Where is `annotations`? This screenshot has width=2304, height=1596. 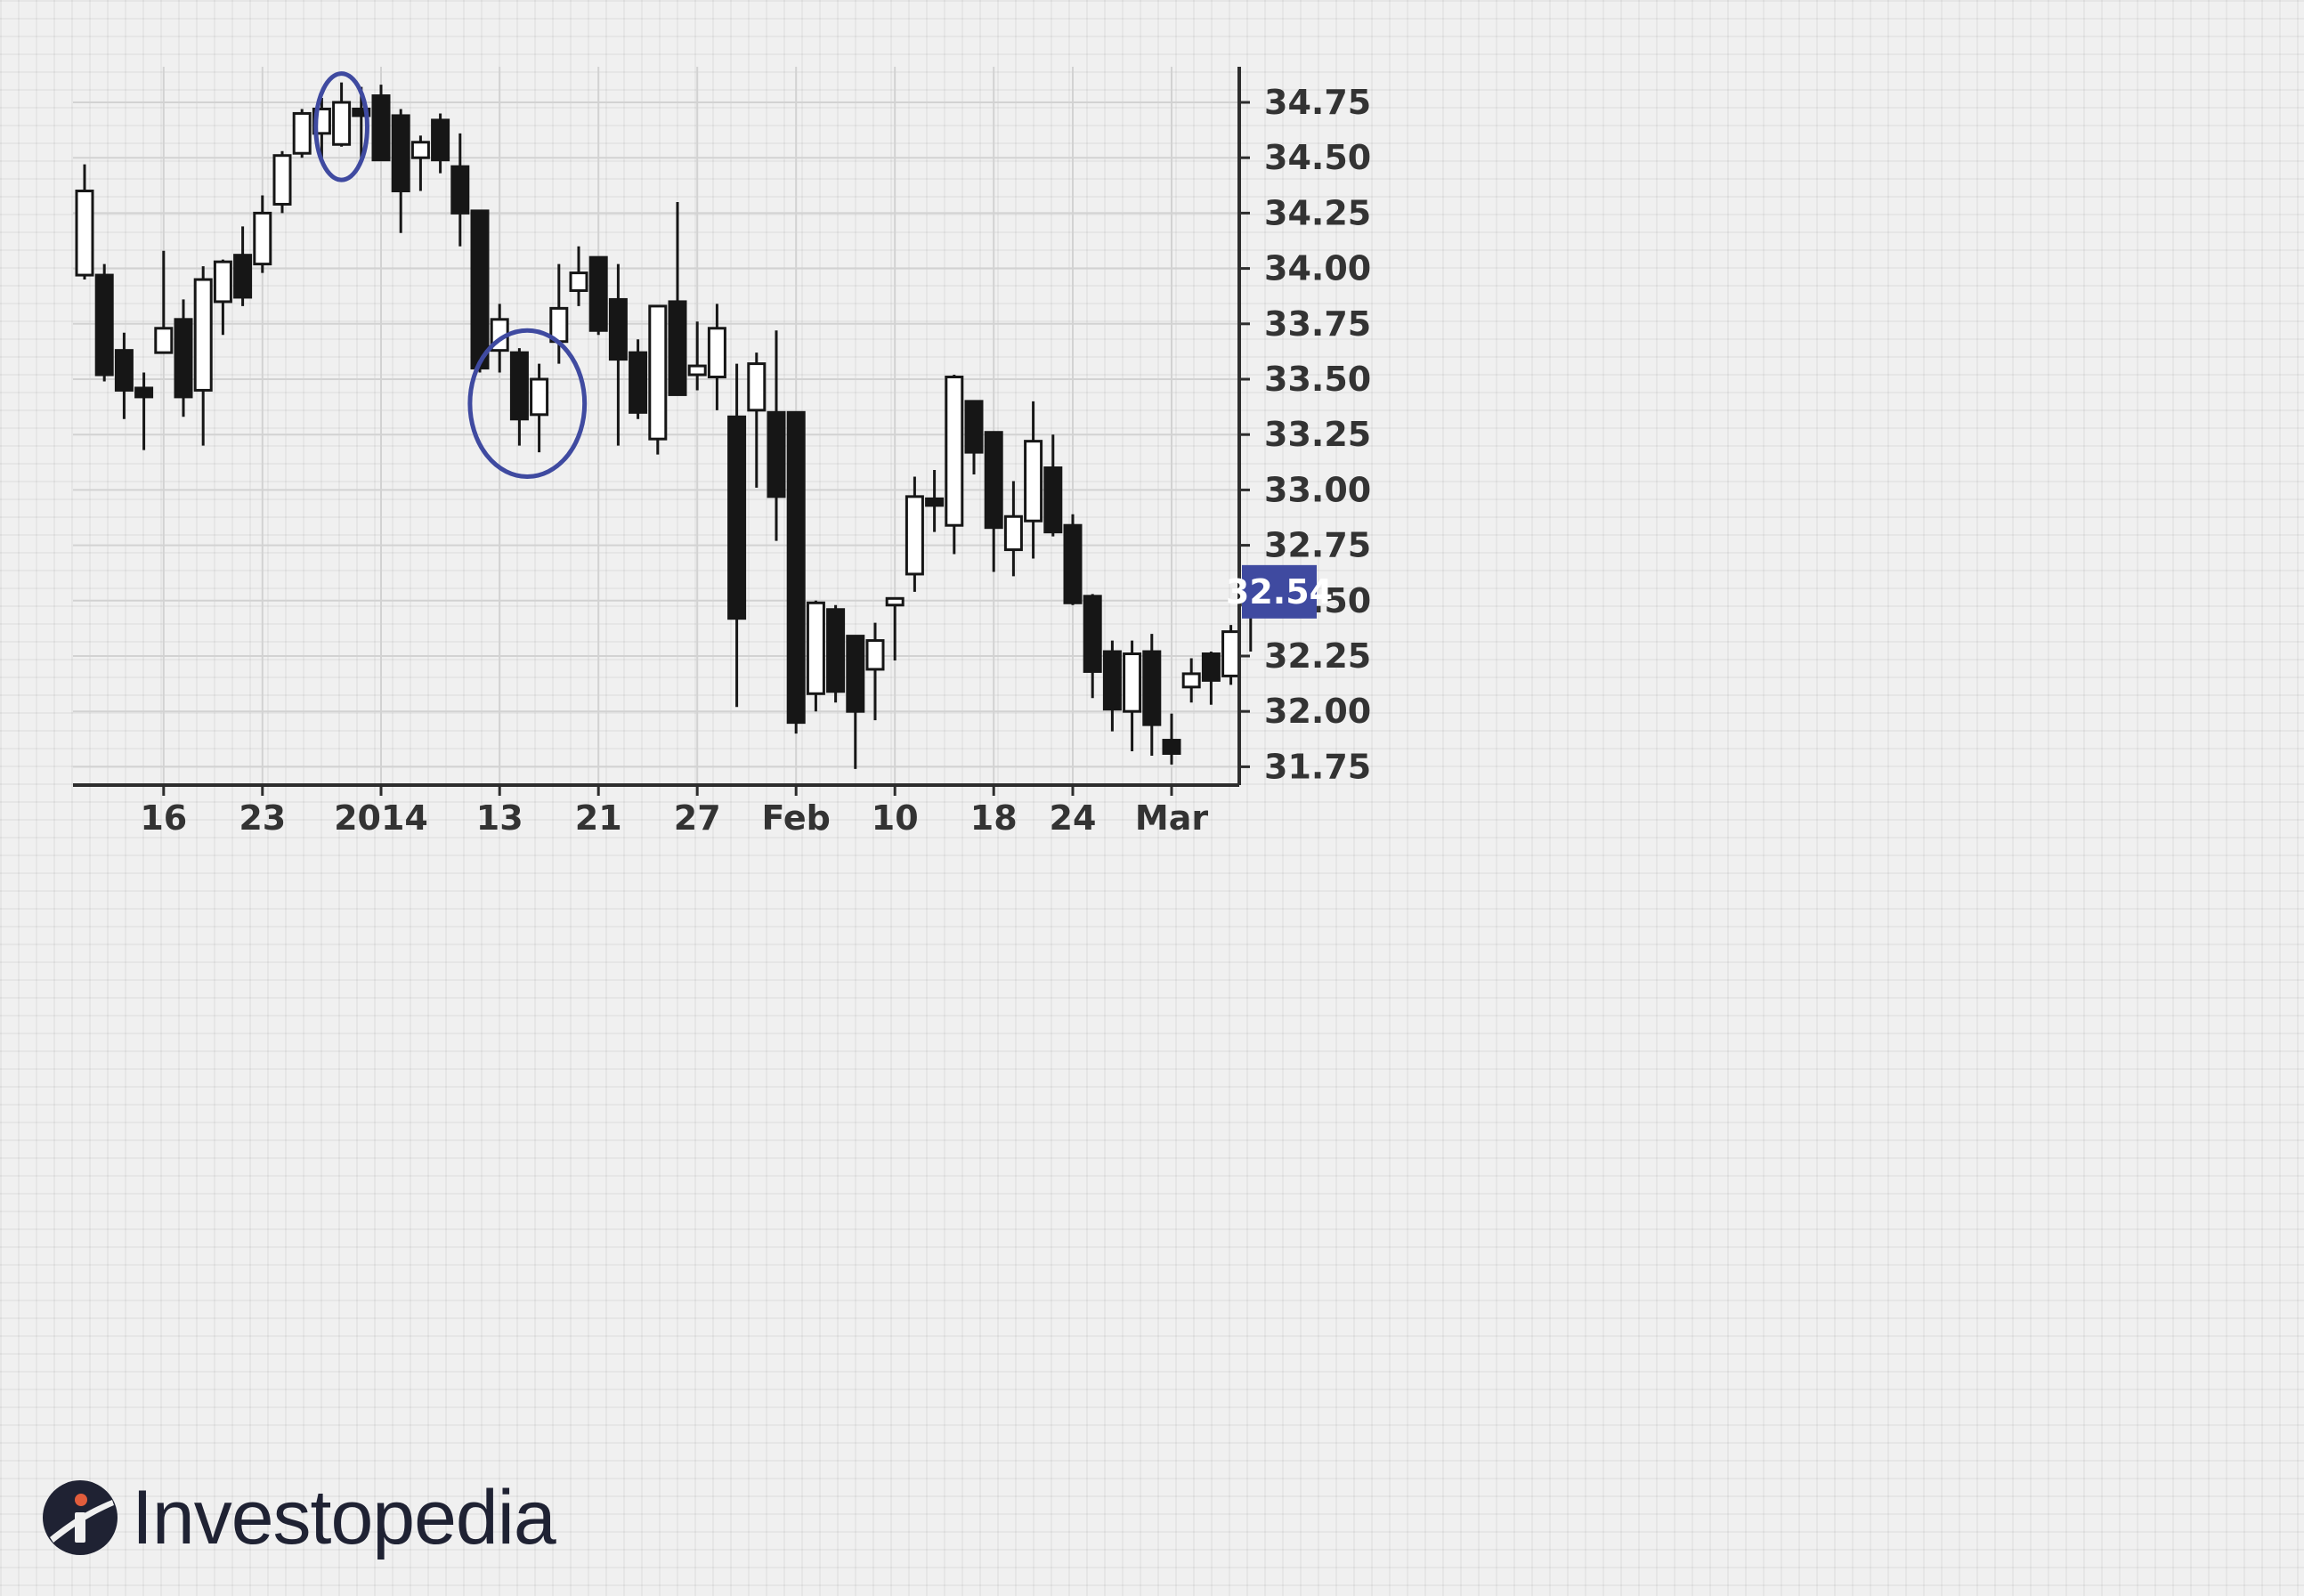
annotations is located at coordinates (450, 275).